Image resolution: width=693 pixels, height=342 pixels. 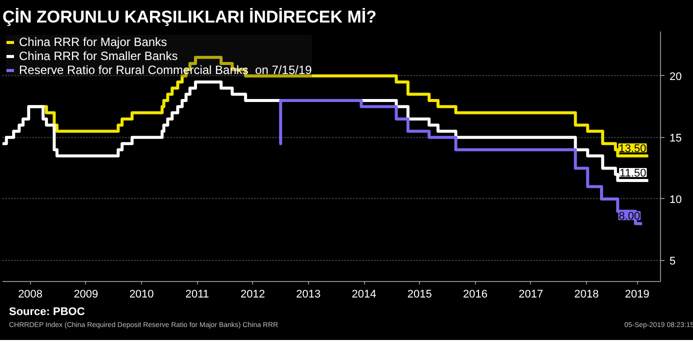 What do you see at coordinates (632, 148) in the screenshot?
I see `data-label: 13.50` at bounding box center [632, 148].